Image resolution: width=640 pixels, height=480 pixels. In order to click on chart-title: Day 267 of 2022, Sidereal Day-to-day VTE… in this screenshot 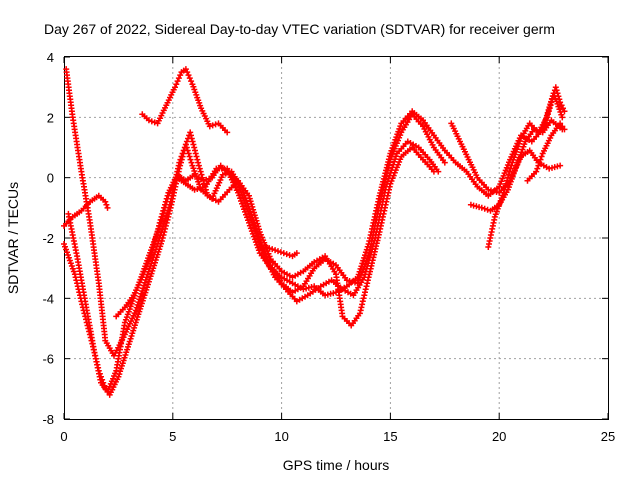, I will do `click(299, 29)`.